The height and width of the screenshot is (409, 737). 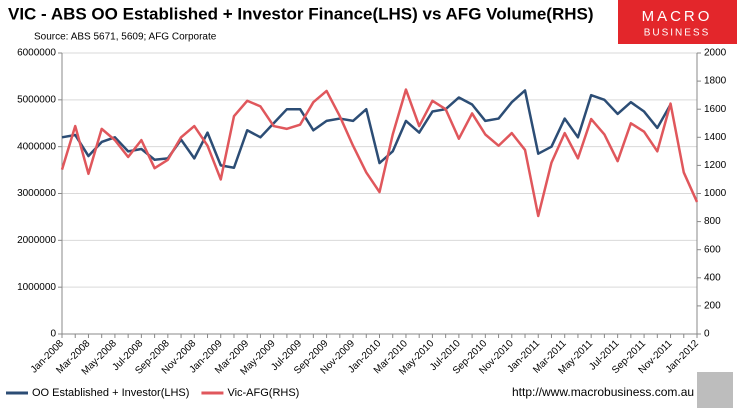 What do you see at coordinates (712, 221) in the screenshot?
I see `y2-tick-label: 800` at bounding box center [712, 221].